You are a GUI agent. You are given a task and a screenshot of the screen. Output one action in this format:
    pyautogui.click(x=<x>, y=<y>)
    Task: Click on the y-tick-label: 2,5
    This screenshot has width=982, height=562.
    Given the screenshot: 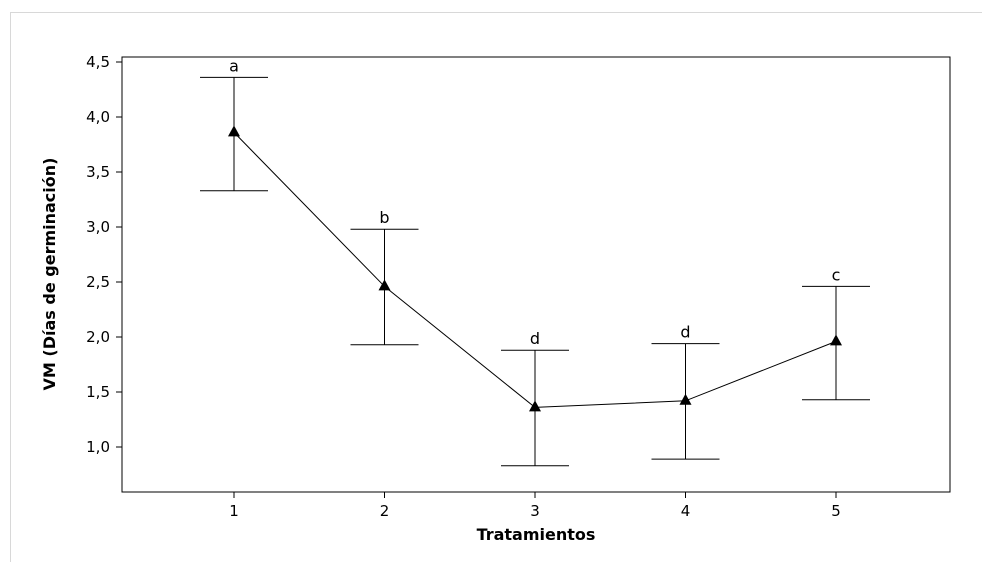 What is the action you would take?
    pyautogui.click(x=98, y=282)
    